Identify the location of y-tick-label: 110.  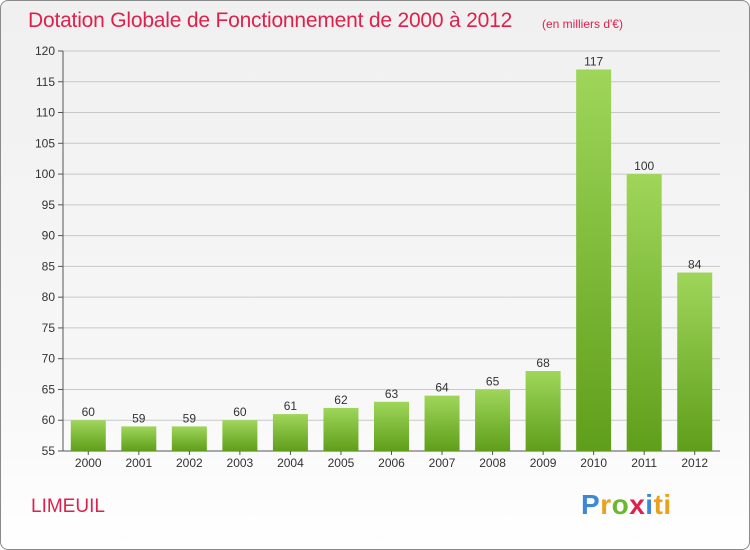
(45, 113).